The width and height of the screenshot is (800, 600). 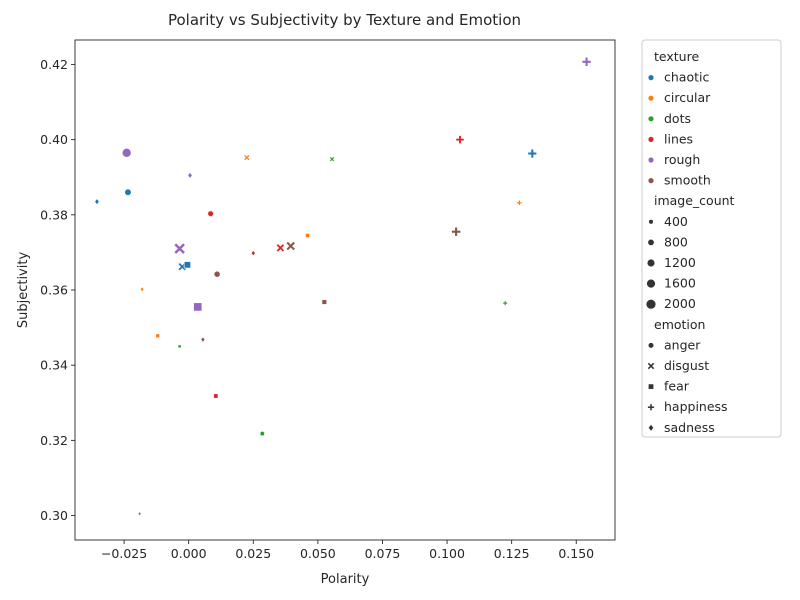 I want to click on x-tick-label: 0.075, so click(x=383, y=553).